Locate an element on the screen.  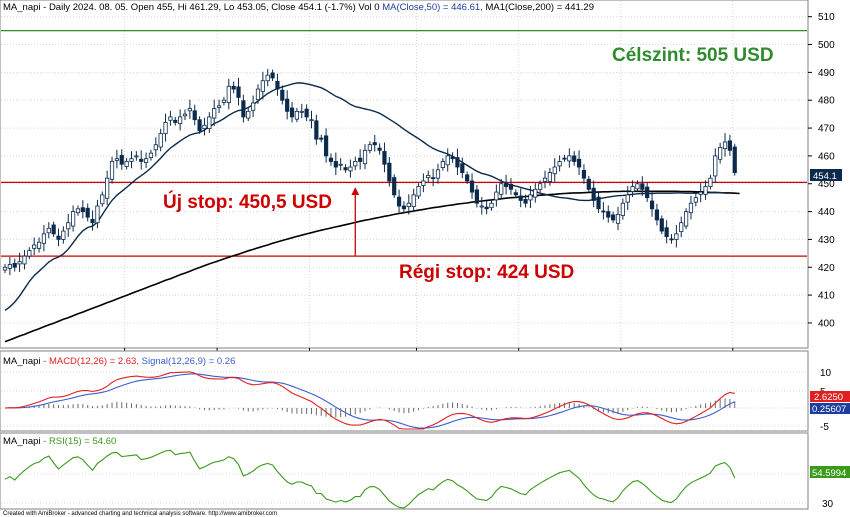
ma50-legend: MA(Close,50) = 446.61, is located at coordinates (432, 7).